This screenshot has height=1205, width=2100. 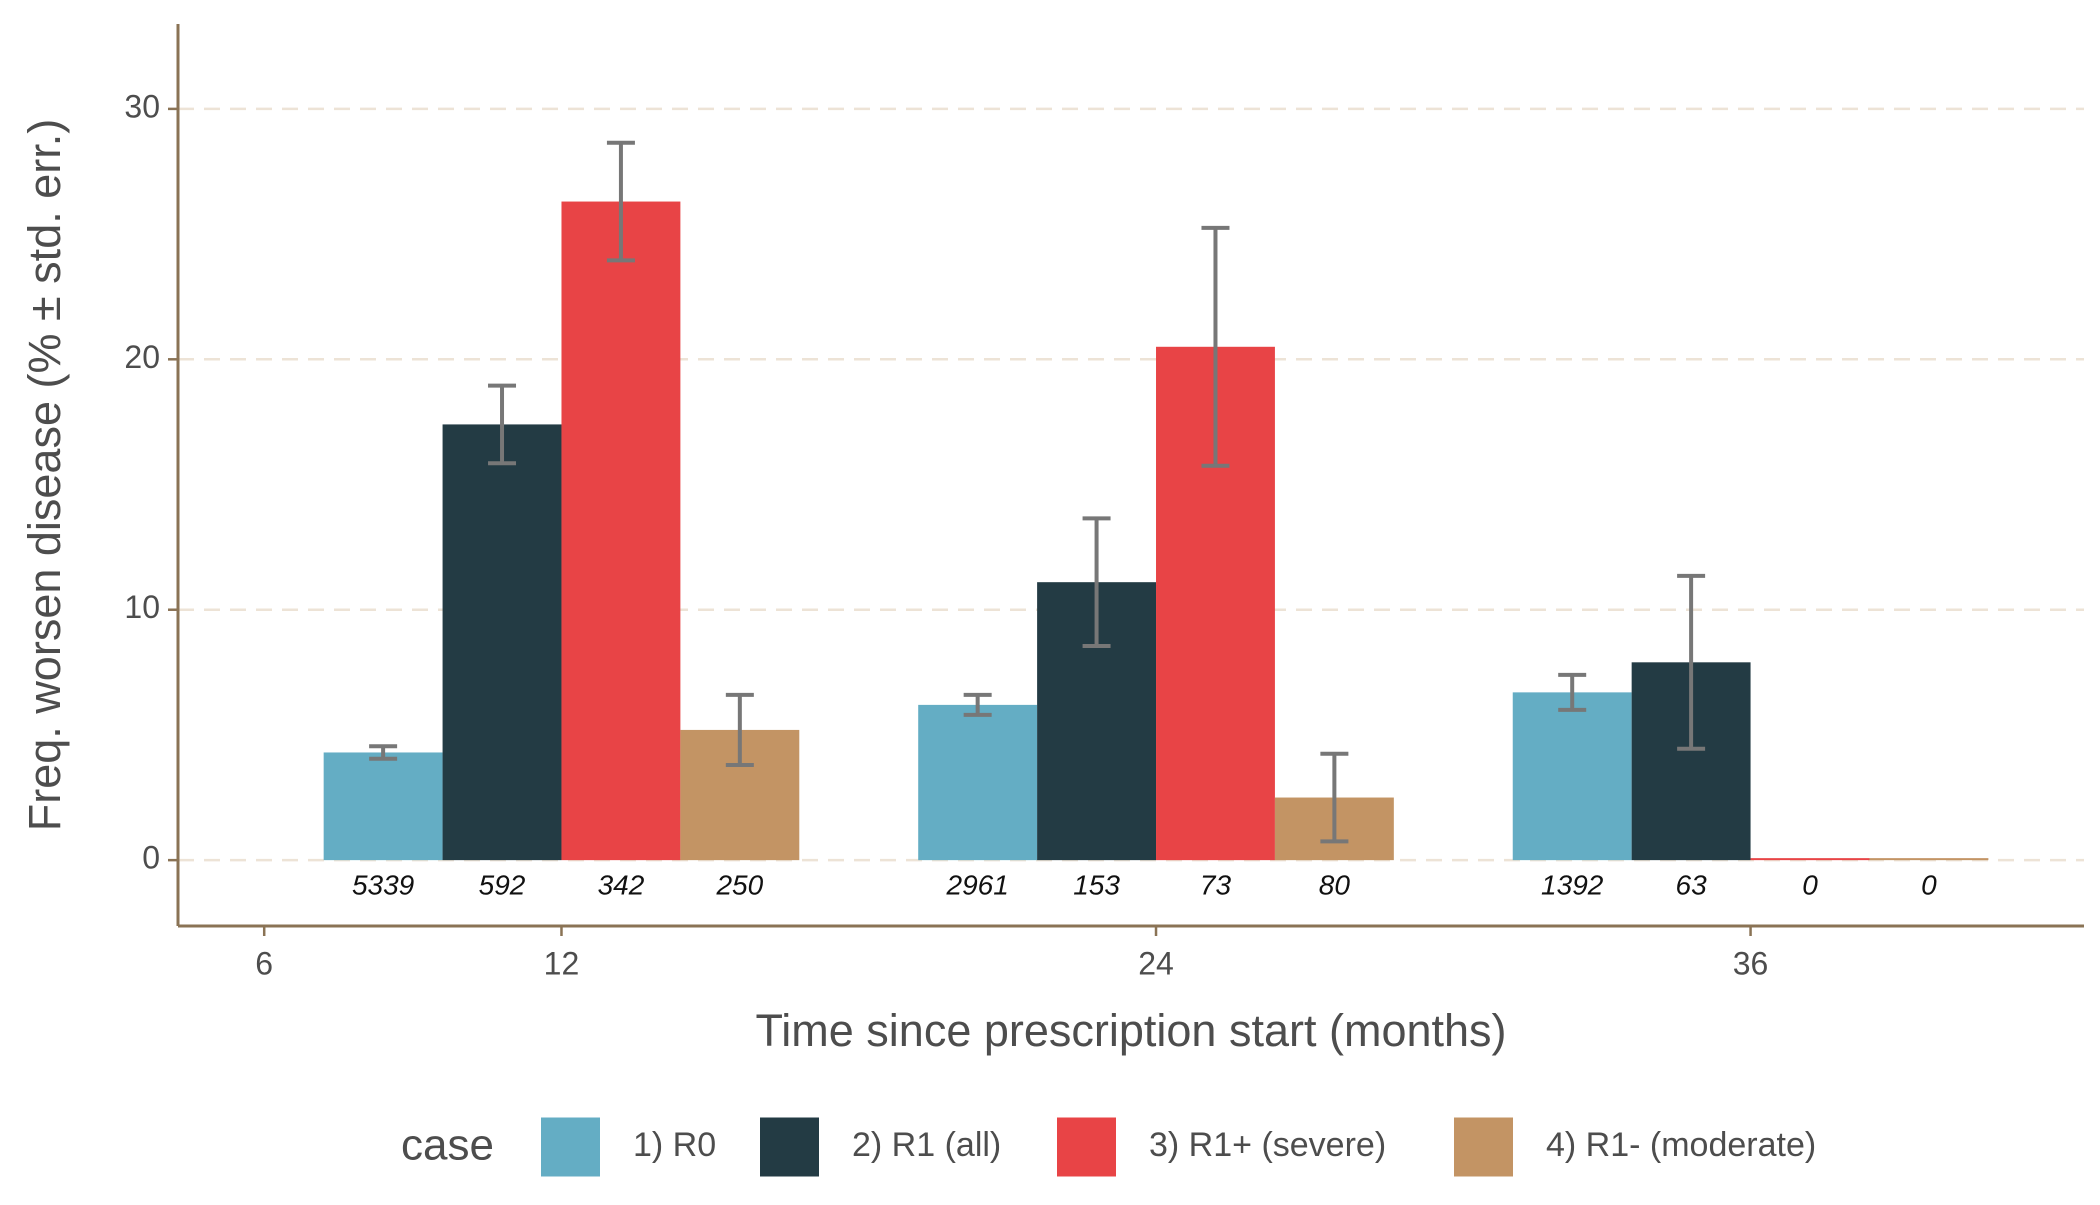 I want to click on count-label: 5339, so click(x=383, y=884).